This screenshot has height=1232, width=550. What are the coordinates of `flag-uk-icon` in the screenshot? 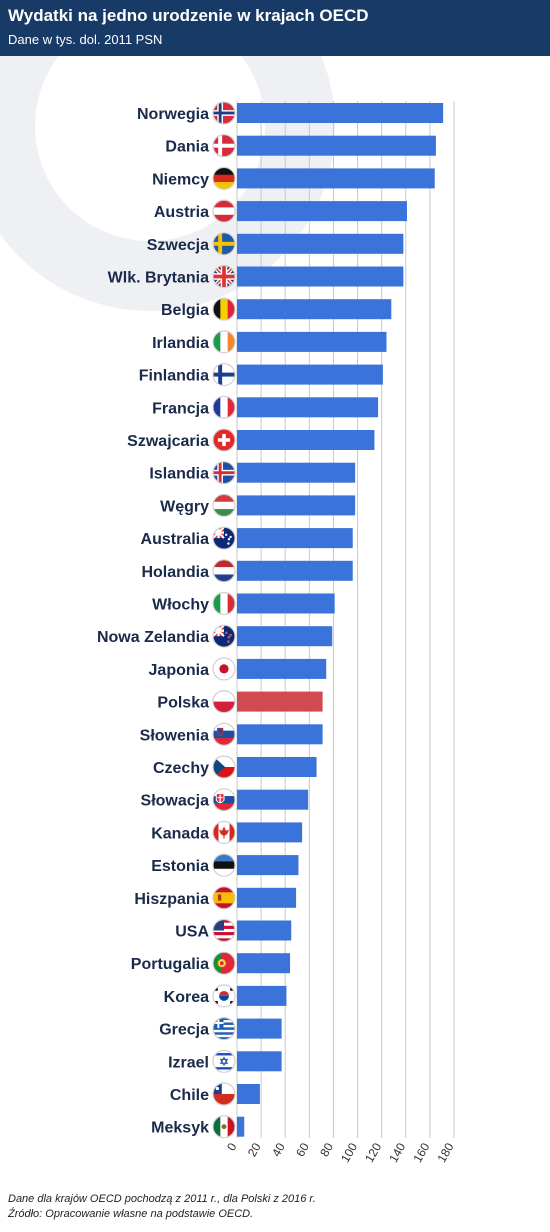 It's located at (224, 276).